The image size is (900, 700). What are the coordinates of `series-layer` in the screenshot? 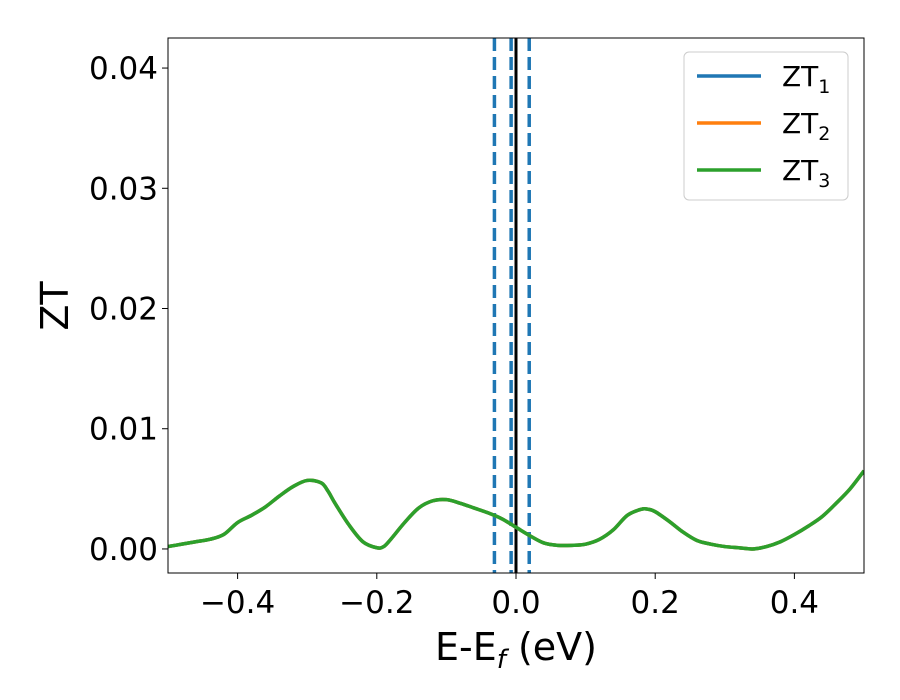 It's located at (516, 510).